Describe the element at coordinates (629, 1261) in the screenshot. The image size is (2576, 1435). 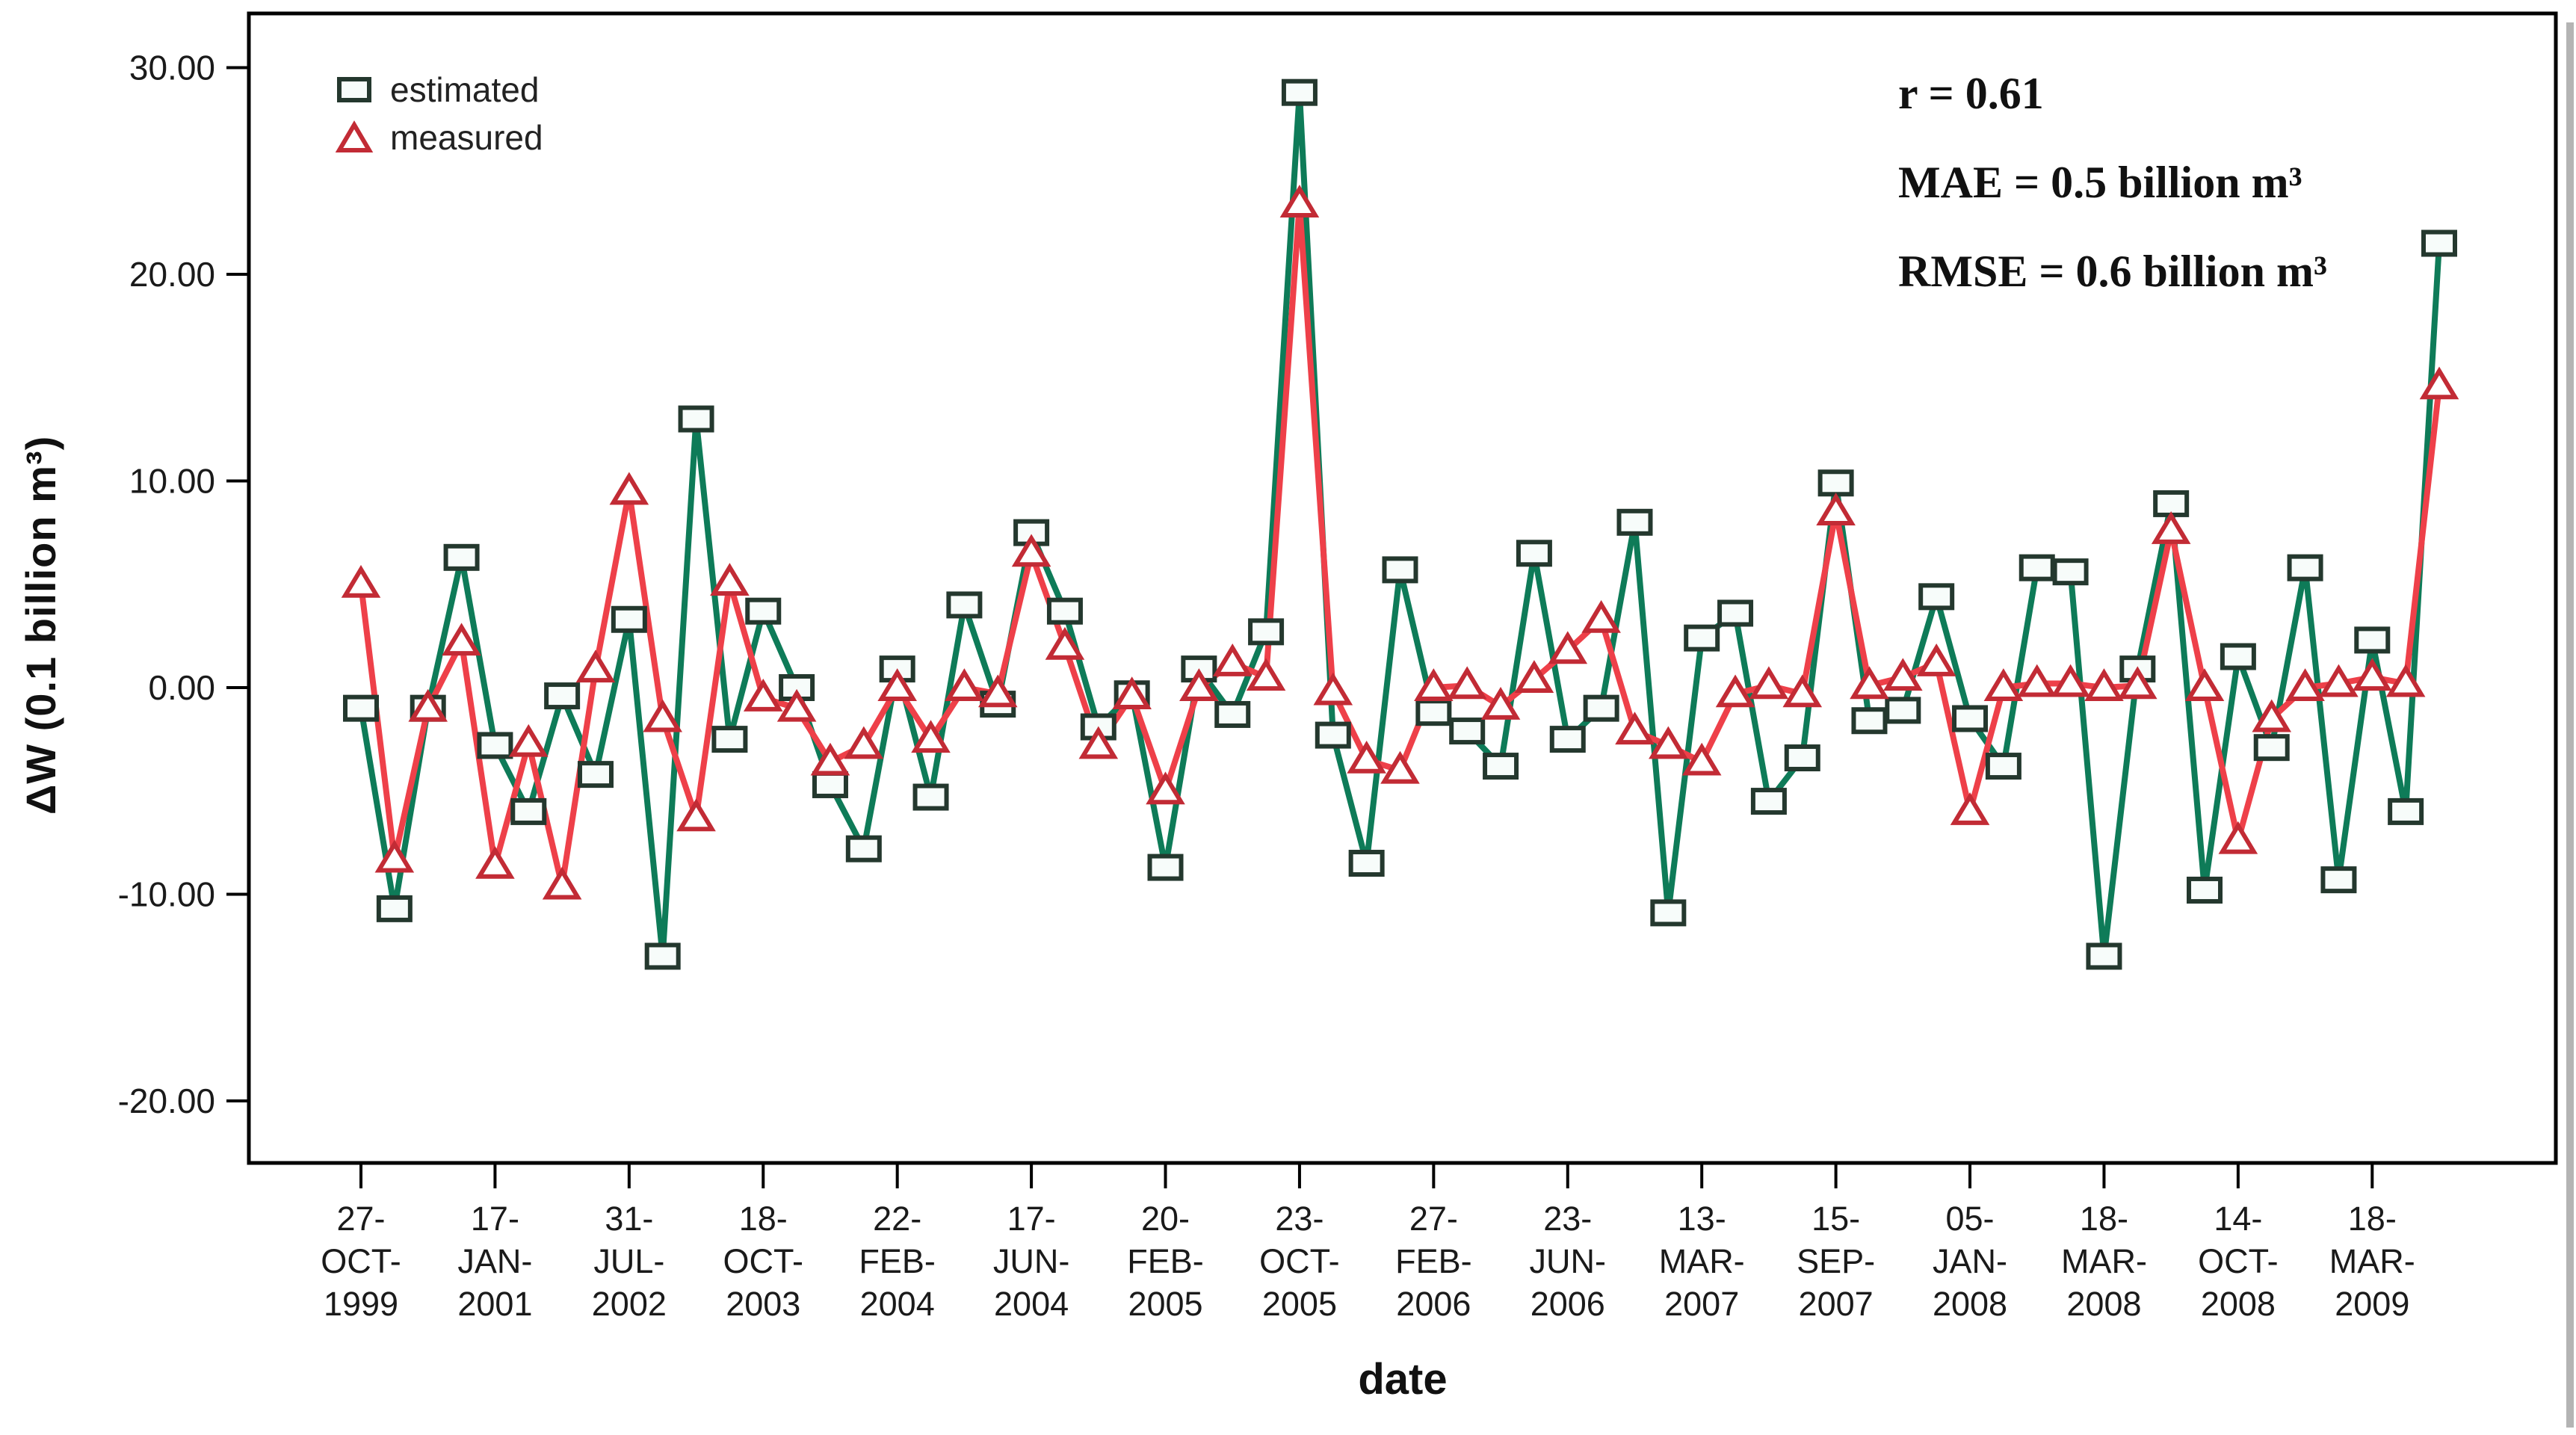
I see `svg-text: JUL-` at that location.